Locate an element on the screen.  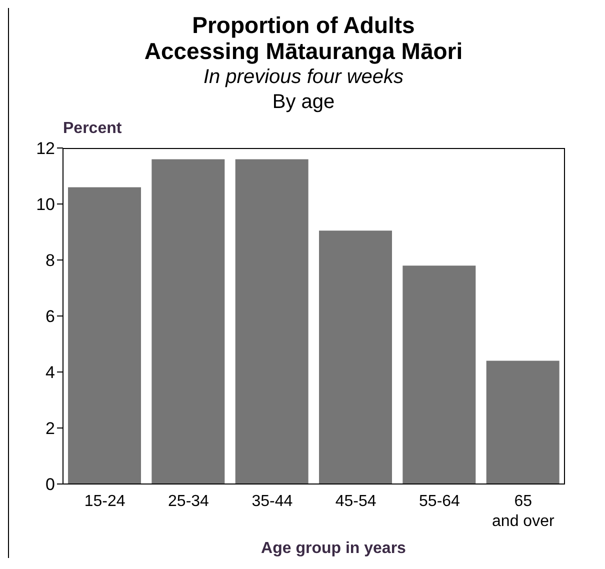
x-tick-label: 65 and over is located at coordinates (523, 511).